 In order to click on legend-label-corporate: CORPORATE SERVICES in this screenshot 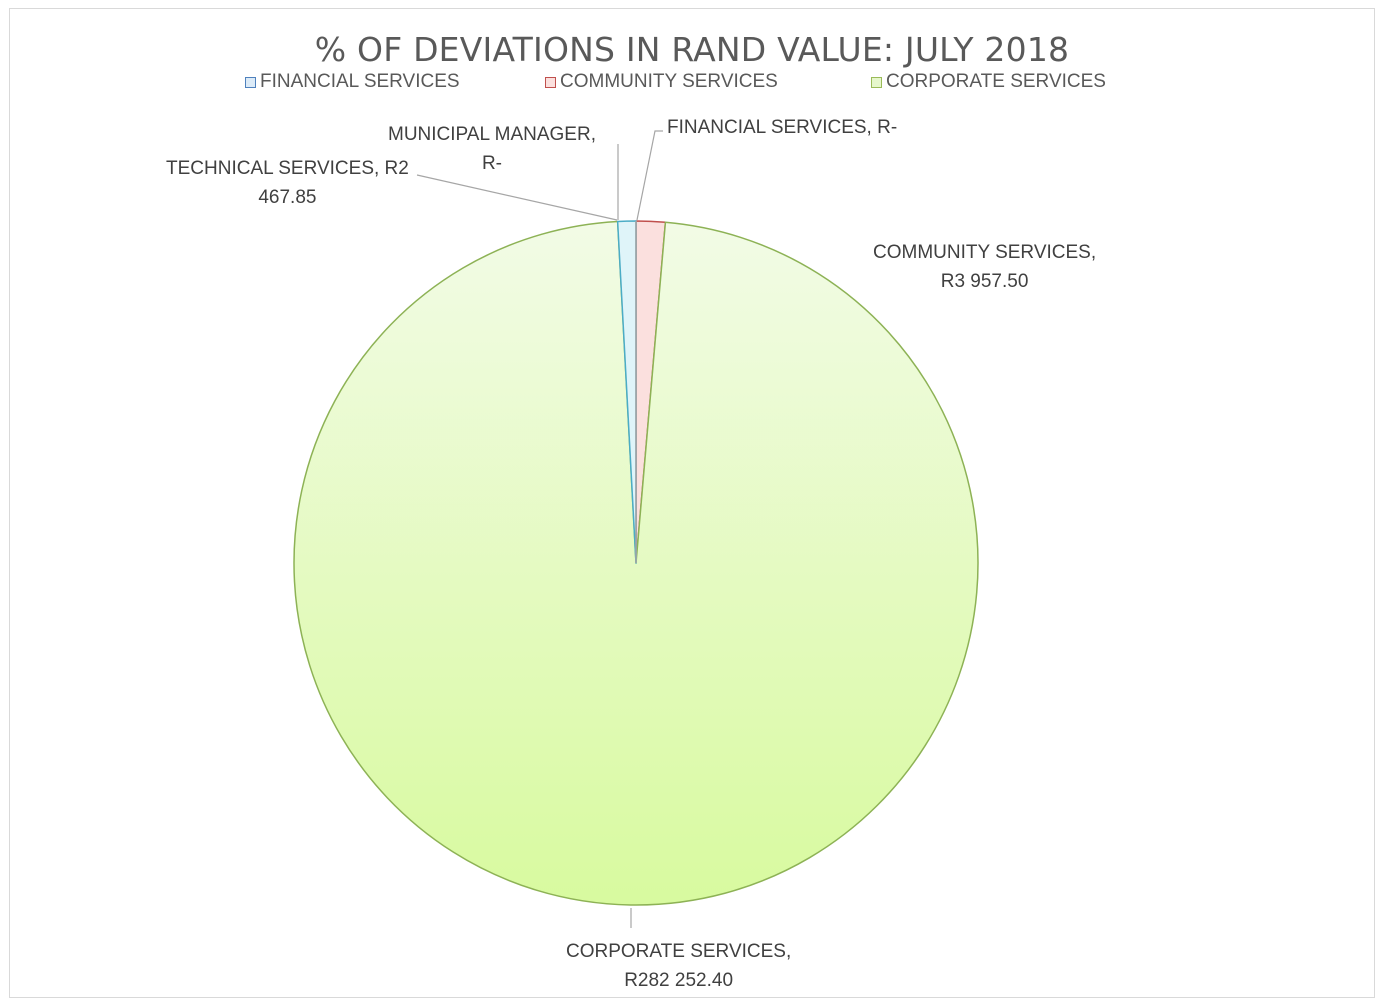, I will do `click(996, 81)`.